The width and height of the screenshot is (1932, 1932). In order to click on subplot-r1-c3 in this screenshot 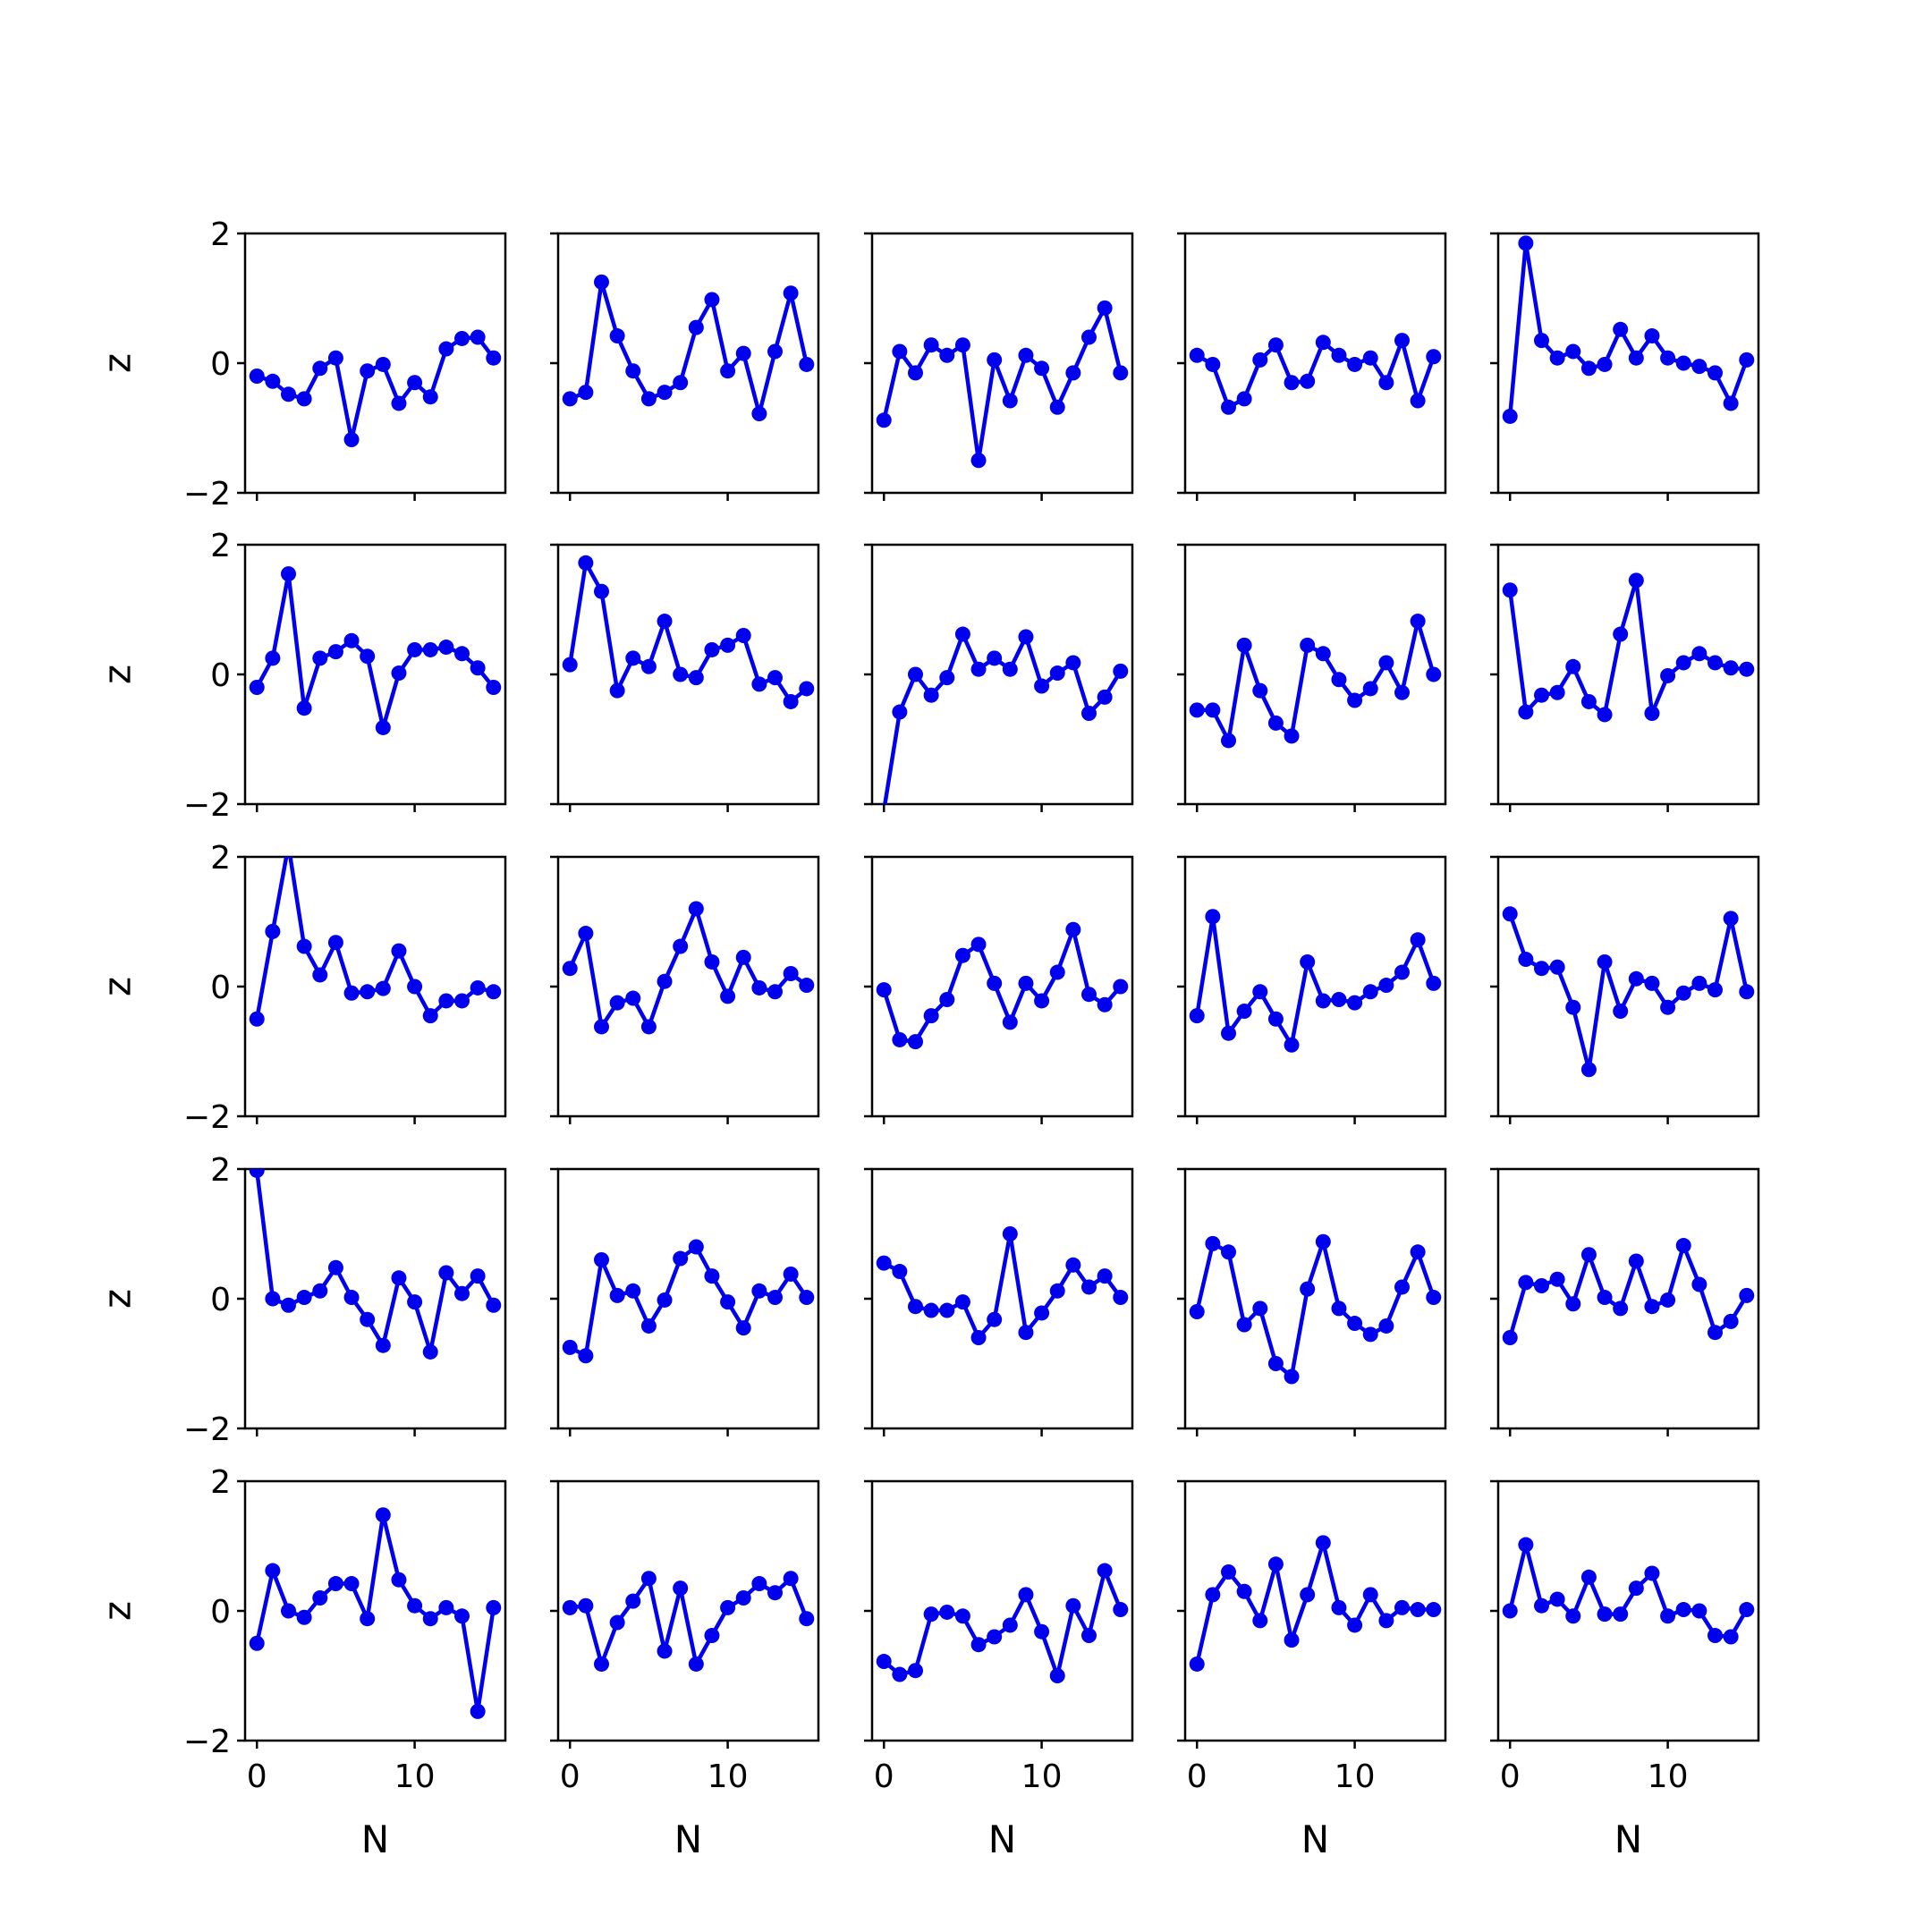, I will do `click(999, 366)`.